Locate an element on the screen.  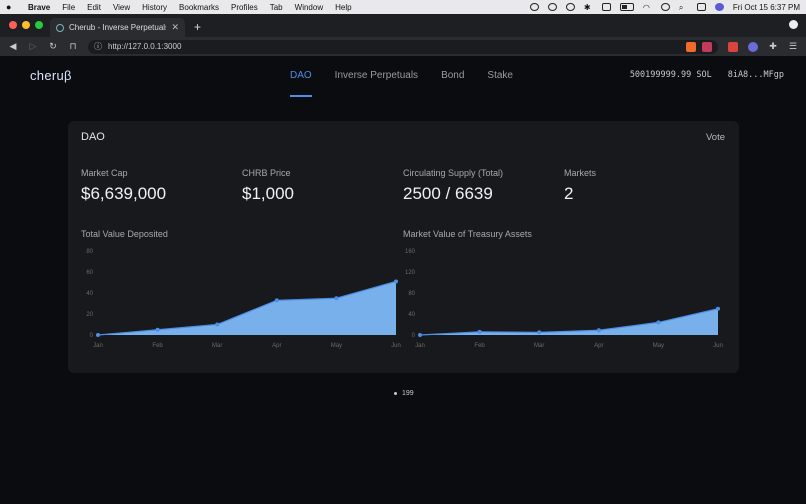
stat-market-cap: Market Cap $6,639,000 is located at coordinates (123, 186).